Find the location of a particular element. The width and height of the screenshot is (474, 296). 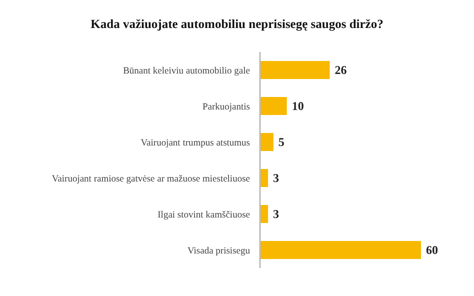

data-label: 60 is located at coordinates (432, 250).